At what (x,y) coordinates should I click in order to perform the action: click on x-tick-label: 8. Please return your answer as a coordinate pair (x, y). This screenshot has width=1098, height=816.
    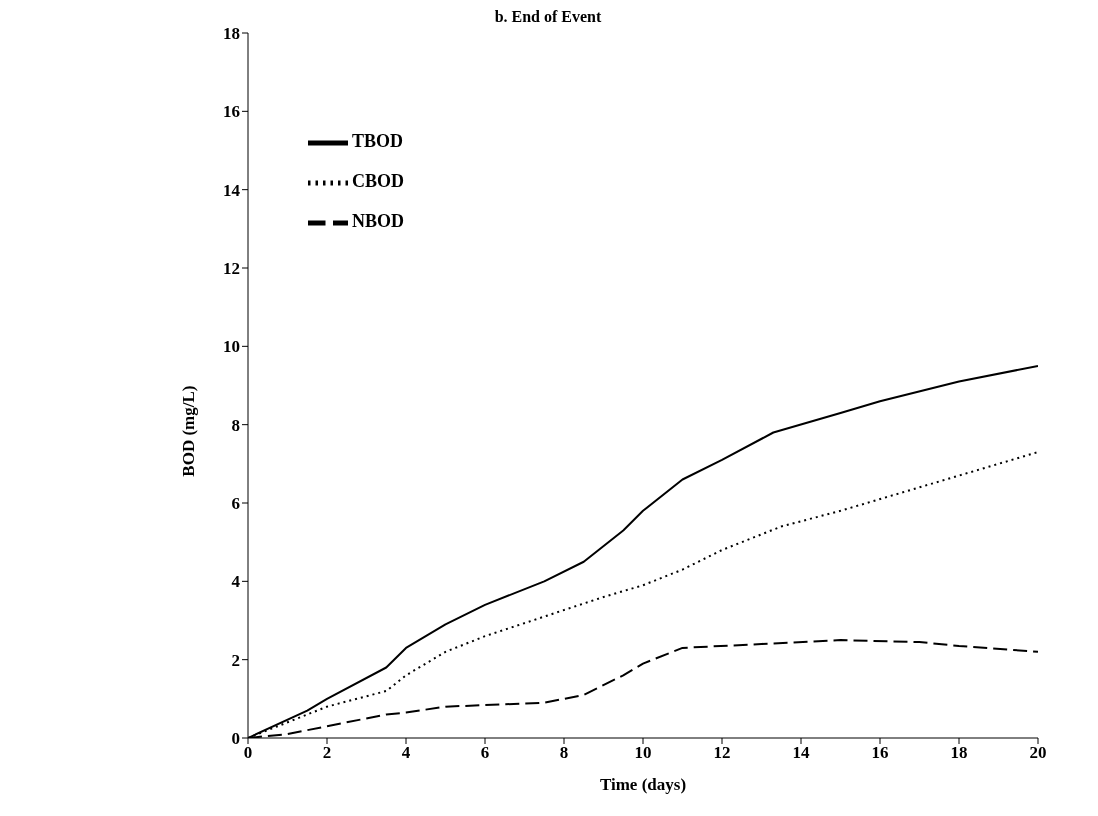
    Looking at the image, I should click on (564, 753).